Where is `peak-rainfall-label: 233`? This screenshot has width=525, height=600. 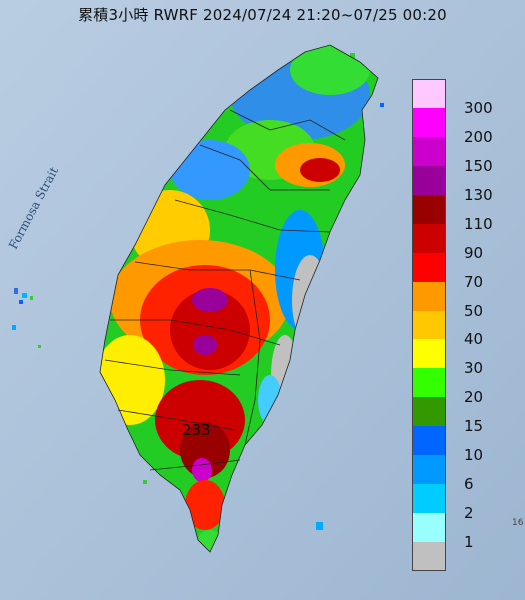
peak-rainfall-label: 233 is located at coordinates (196, 430).